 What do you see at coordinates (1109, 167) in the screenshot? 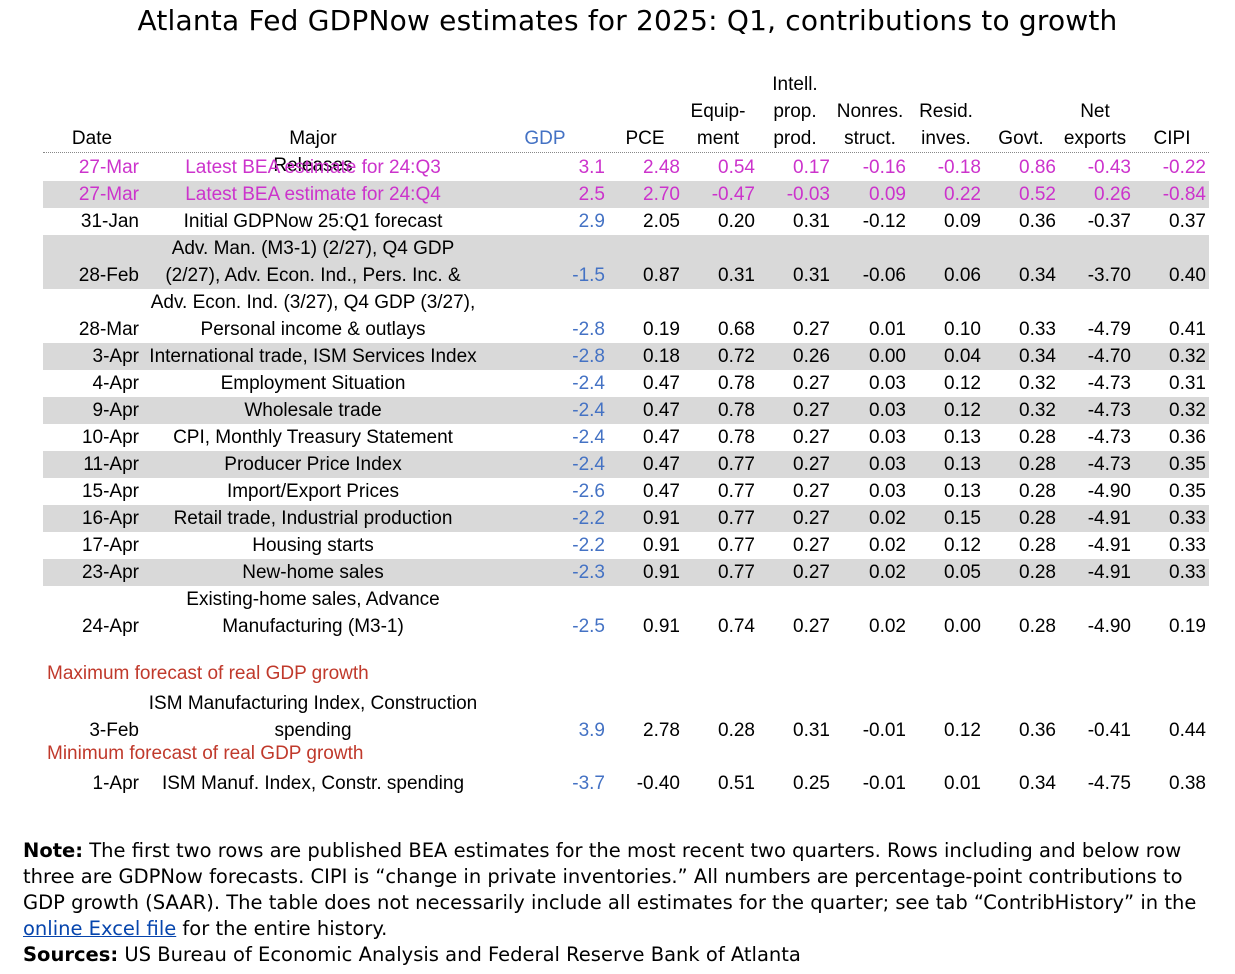
I see `value-cell-net-exports: -0.43` at bounding box center [1109, 167].